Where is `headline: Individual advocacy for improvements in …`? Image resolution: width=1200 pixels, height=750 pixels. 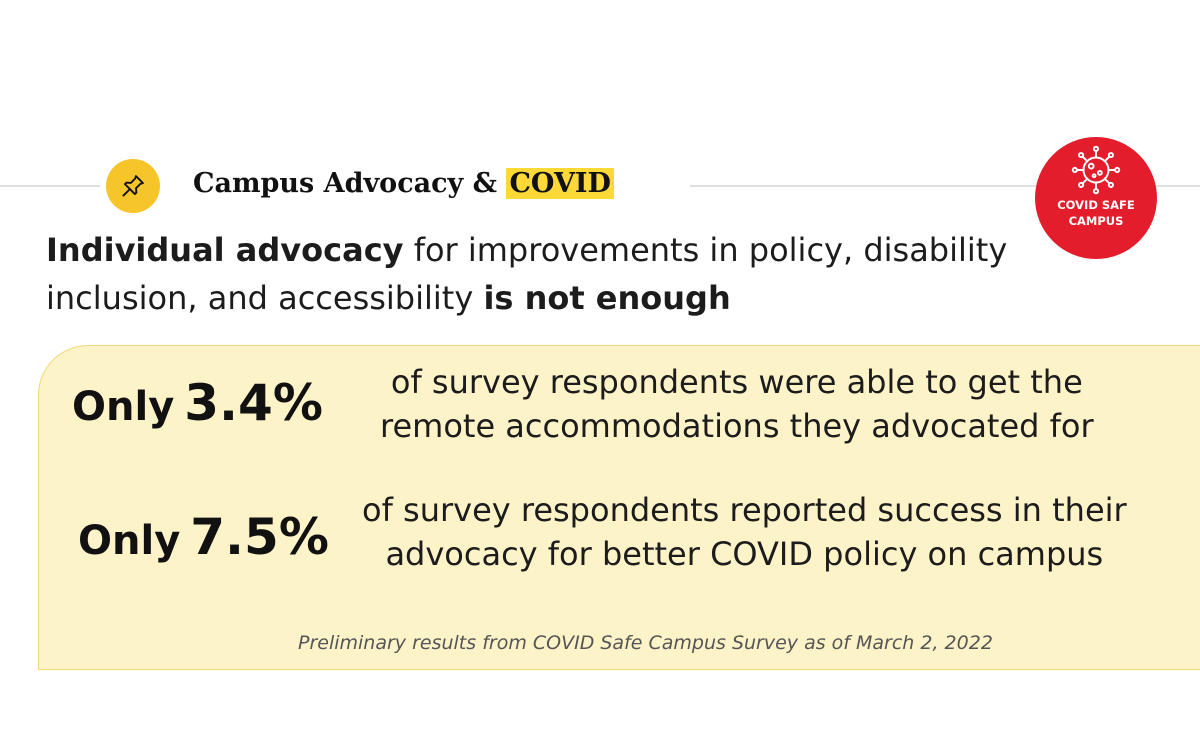 headline: Individual advocacy for improvements in … is located at coordinates (546, 274).